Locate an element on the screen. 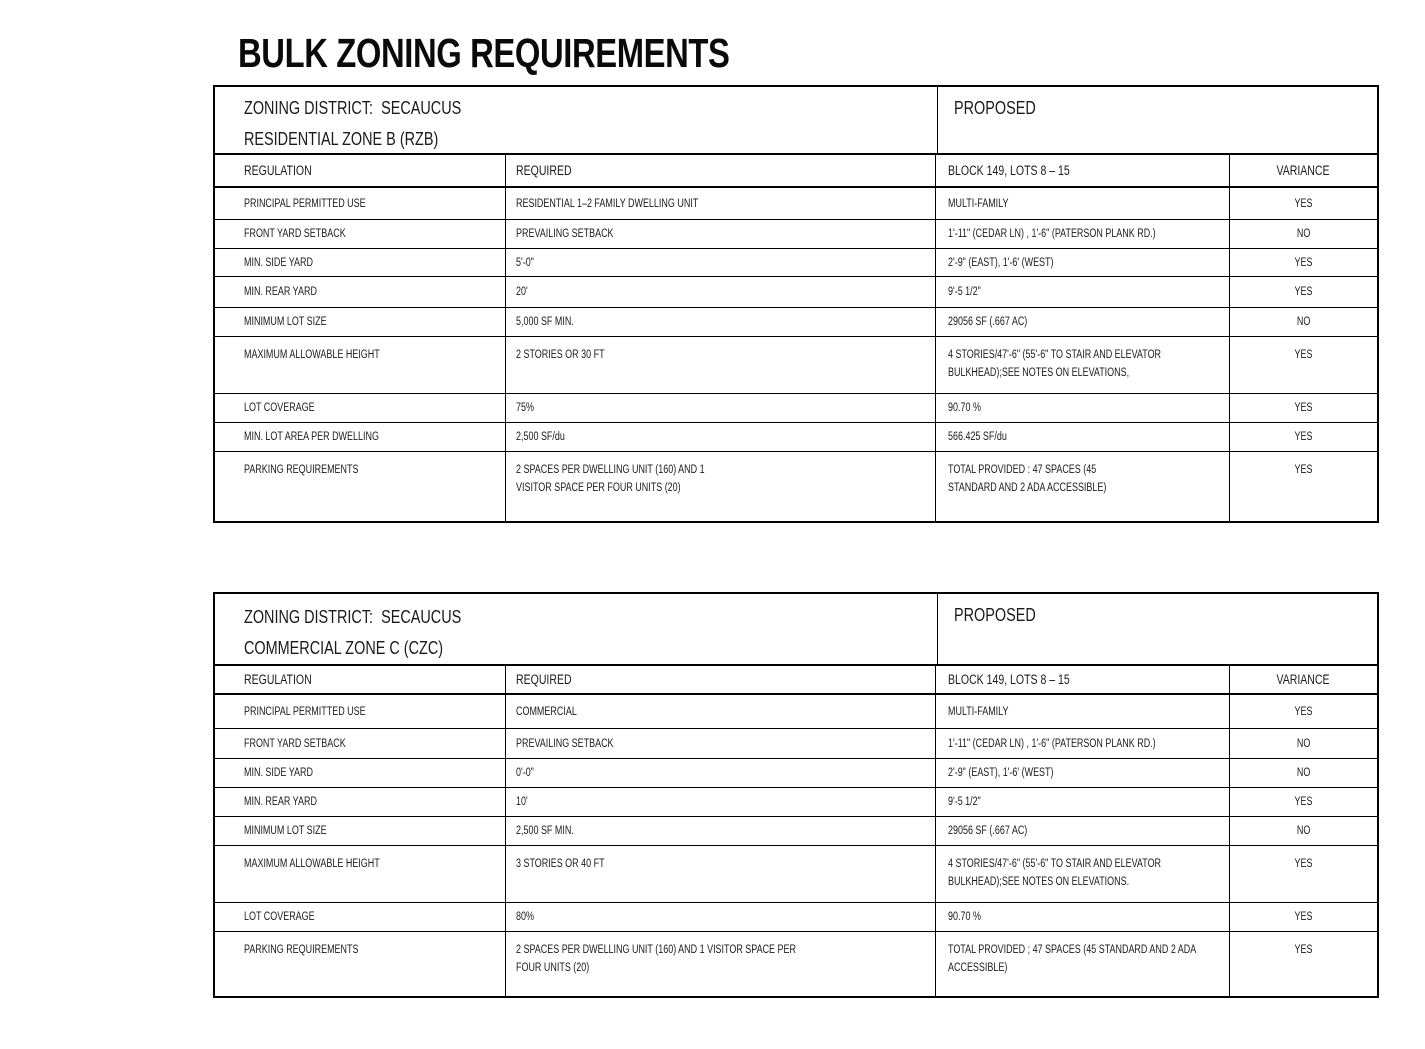  cell-text: 5'-0" is located at coordinates (525, 262).